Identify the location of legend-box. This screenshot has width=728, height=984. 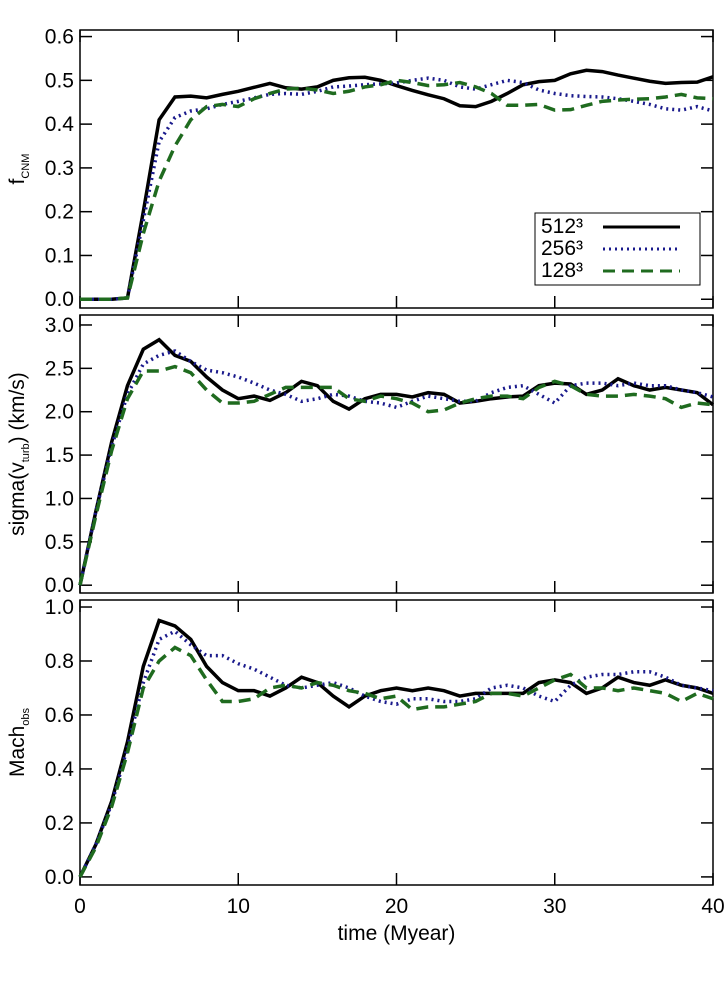
(617, 249).